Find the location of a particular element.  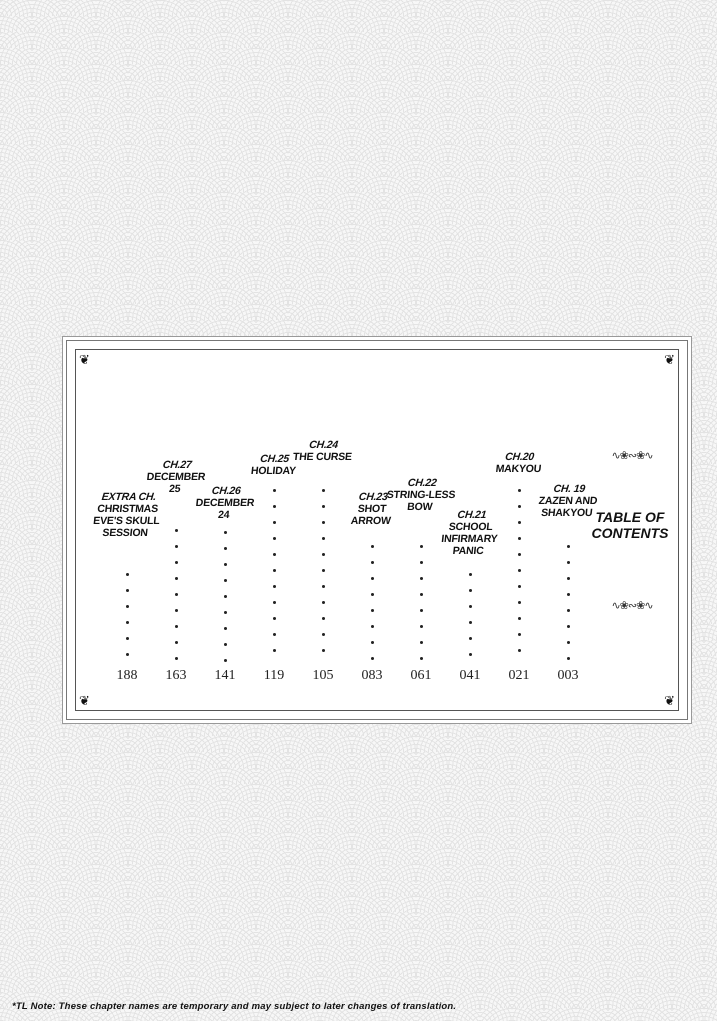

chapter-number: Ch.24 is located at coordinates (323, 445).